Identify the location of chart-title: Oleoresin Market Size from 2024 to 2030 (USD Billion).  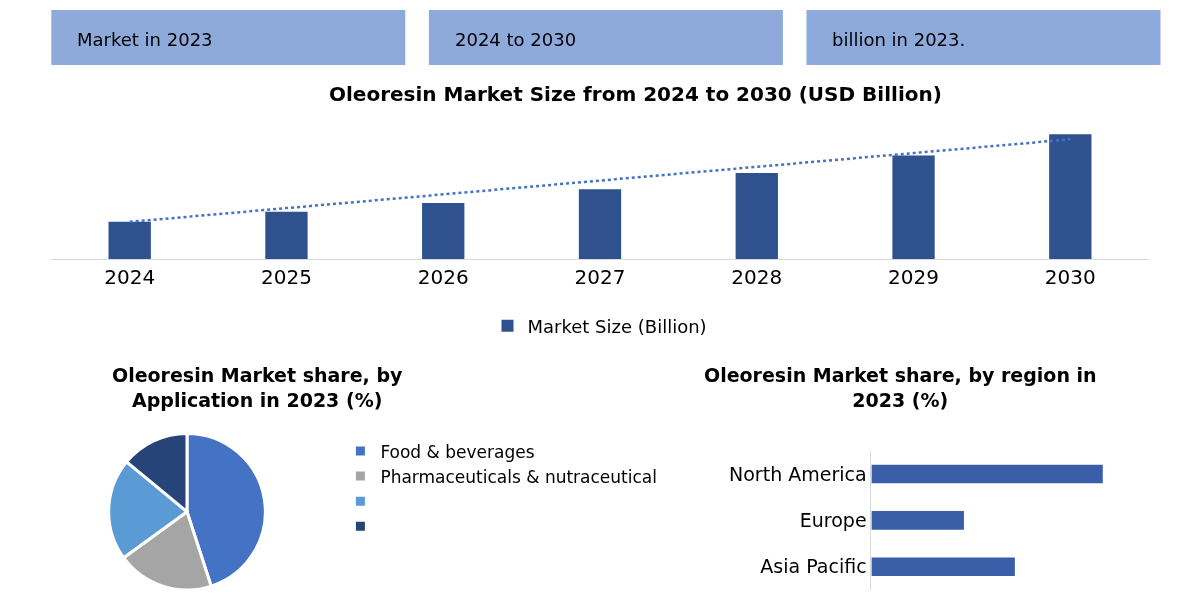
(635, 94).